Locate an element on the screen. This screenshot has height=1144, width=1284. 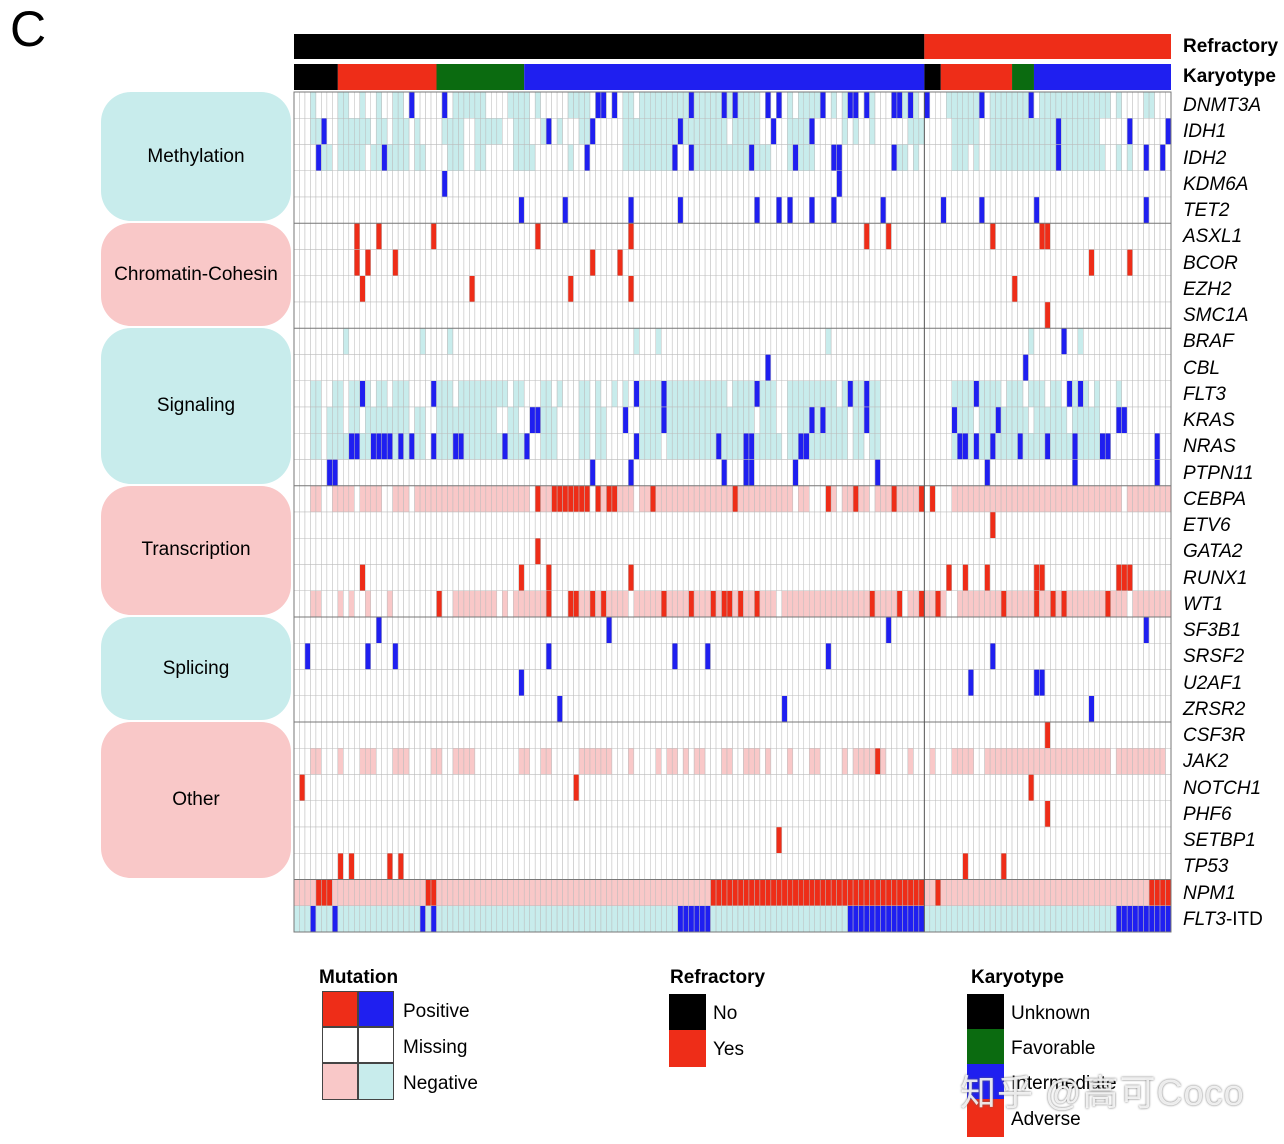
cell-srsf2 is located at coordinates (1168, 656).